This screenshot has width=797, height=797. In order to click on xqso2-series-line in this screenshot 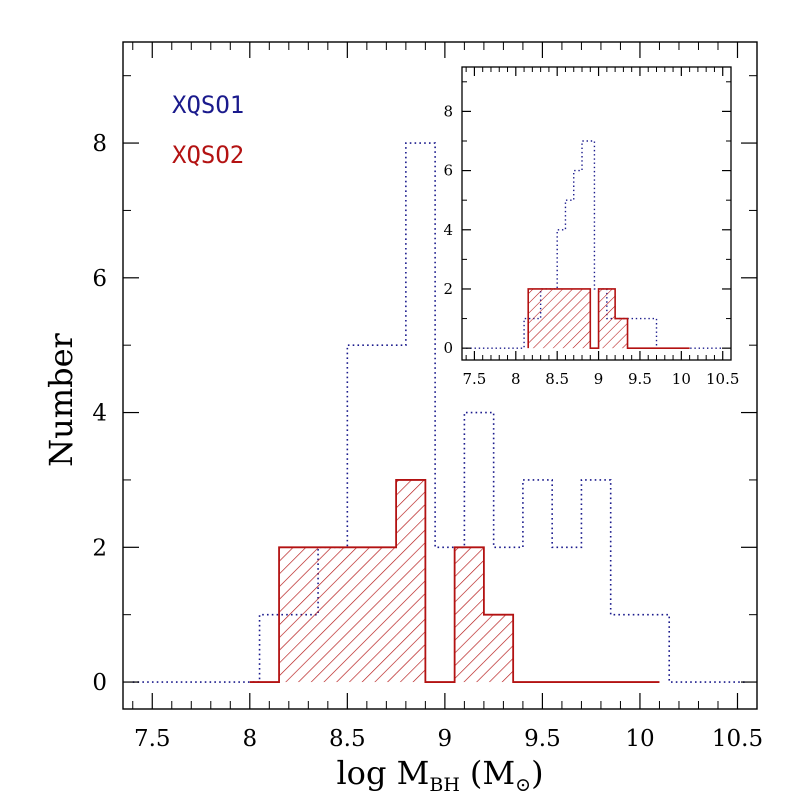, I will do `click(454, 581)`.